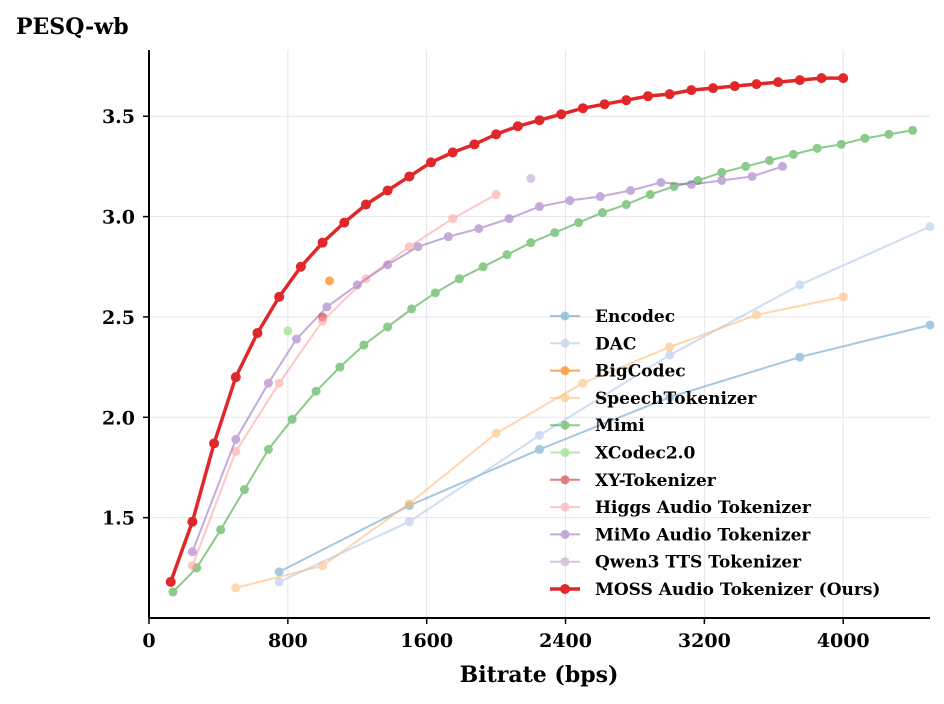 This screenshot has width=944, height=704. I want to click on legend-item-xcodec2-0: XCodec2.0, so click(623, 454).